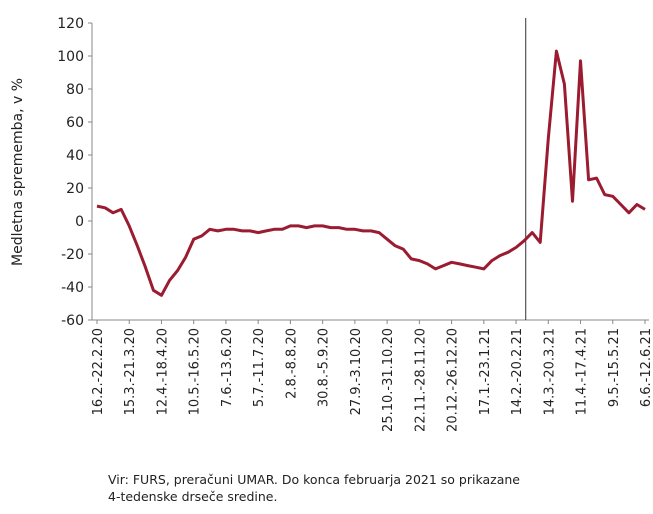 This screenshot has width=653, height=514. Describe the element at coordinates (356, 371) in the screenshot. I see `x-tick-label: 27.9.-3.10.20` at that location.